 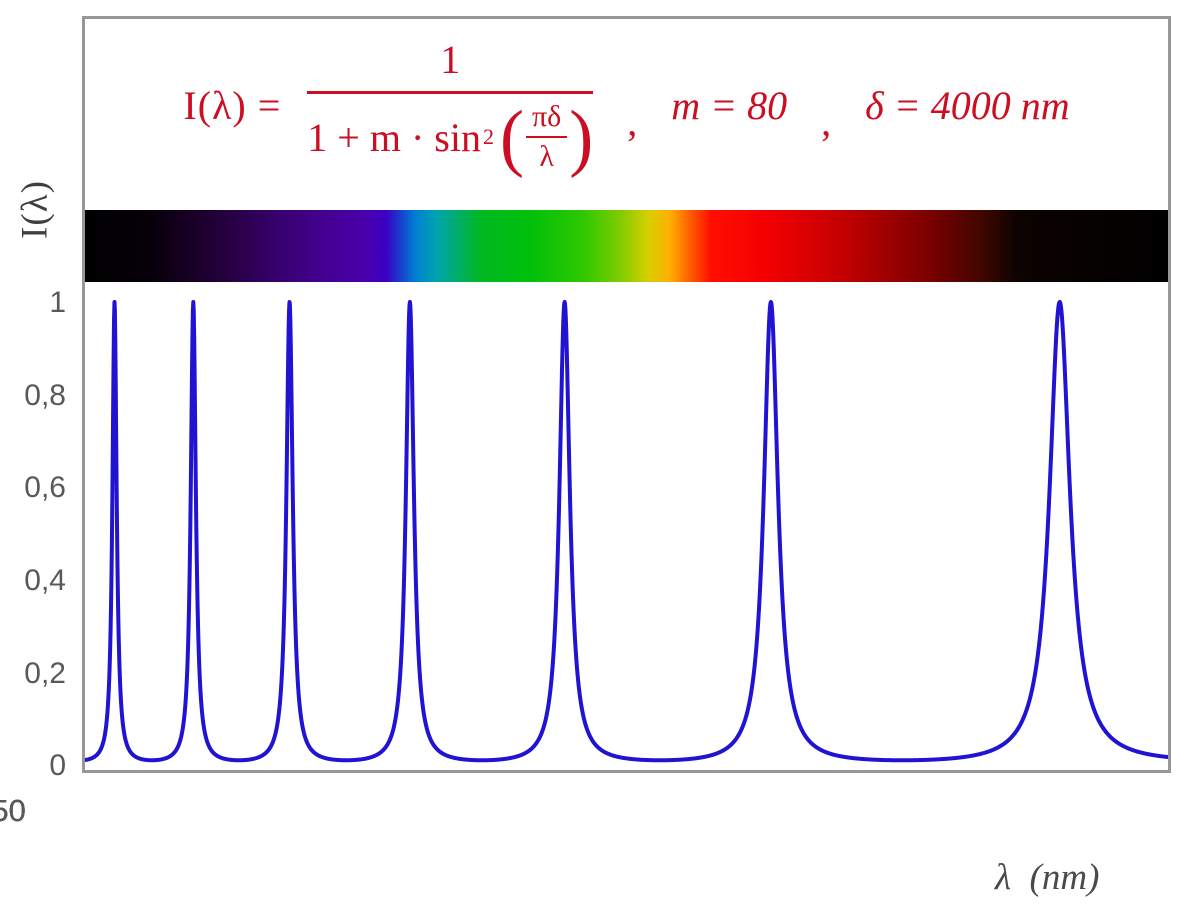 I want to click on x-tick-650: 650, so click(x=13, y=810).